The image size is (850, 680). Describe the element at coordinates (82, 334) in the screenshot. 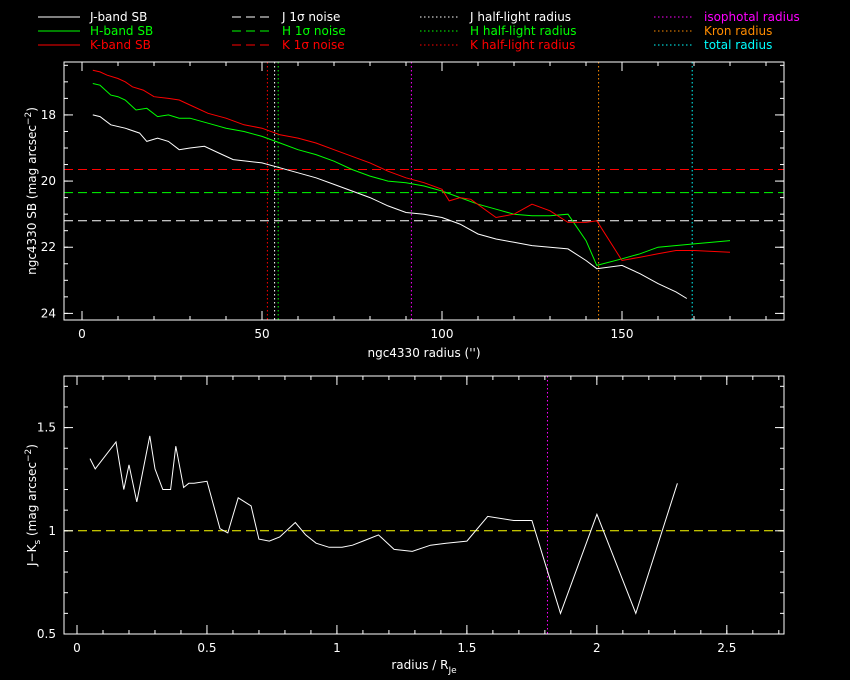

I see `sb-x-tick-label: 0` at that location.